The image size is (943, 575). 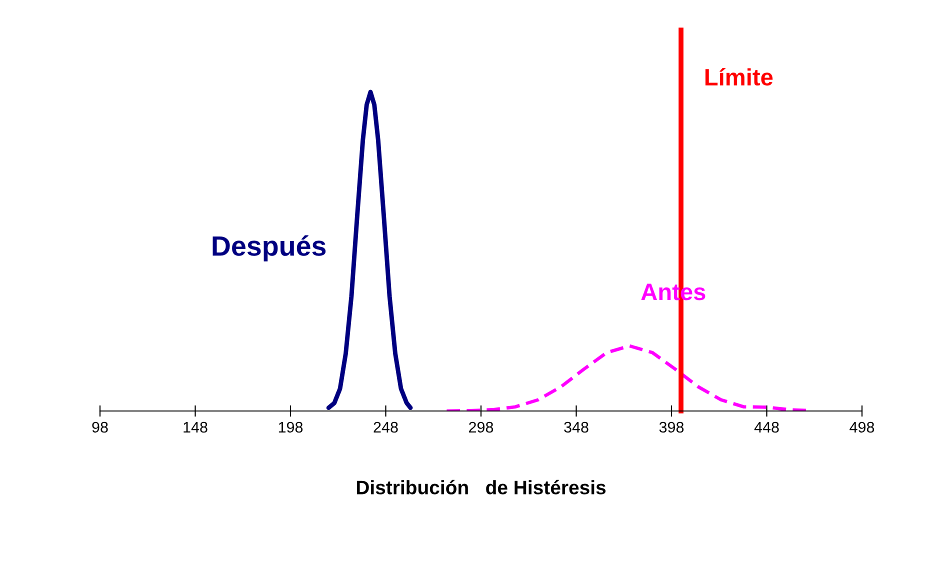 What do you see at coordinates (671, 427) in the screenshot?
I see `x-tick-label: 398` at bounding box center [671, 427].